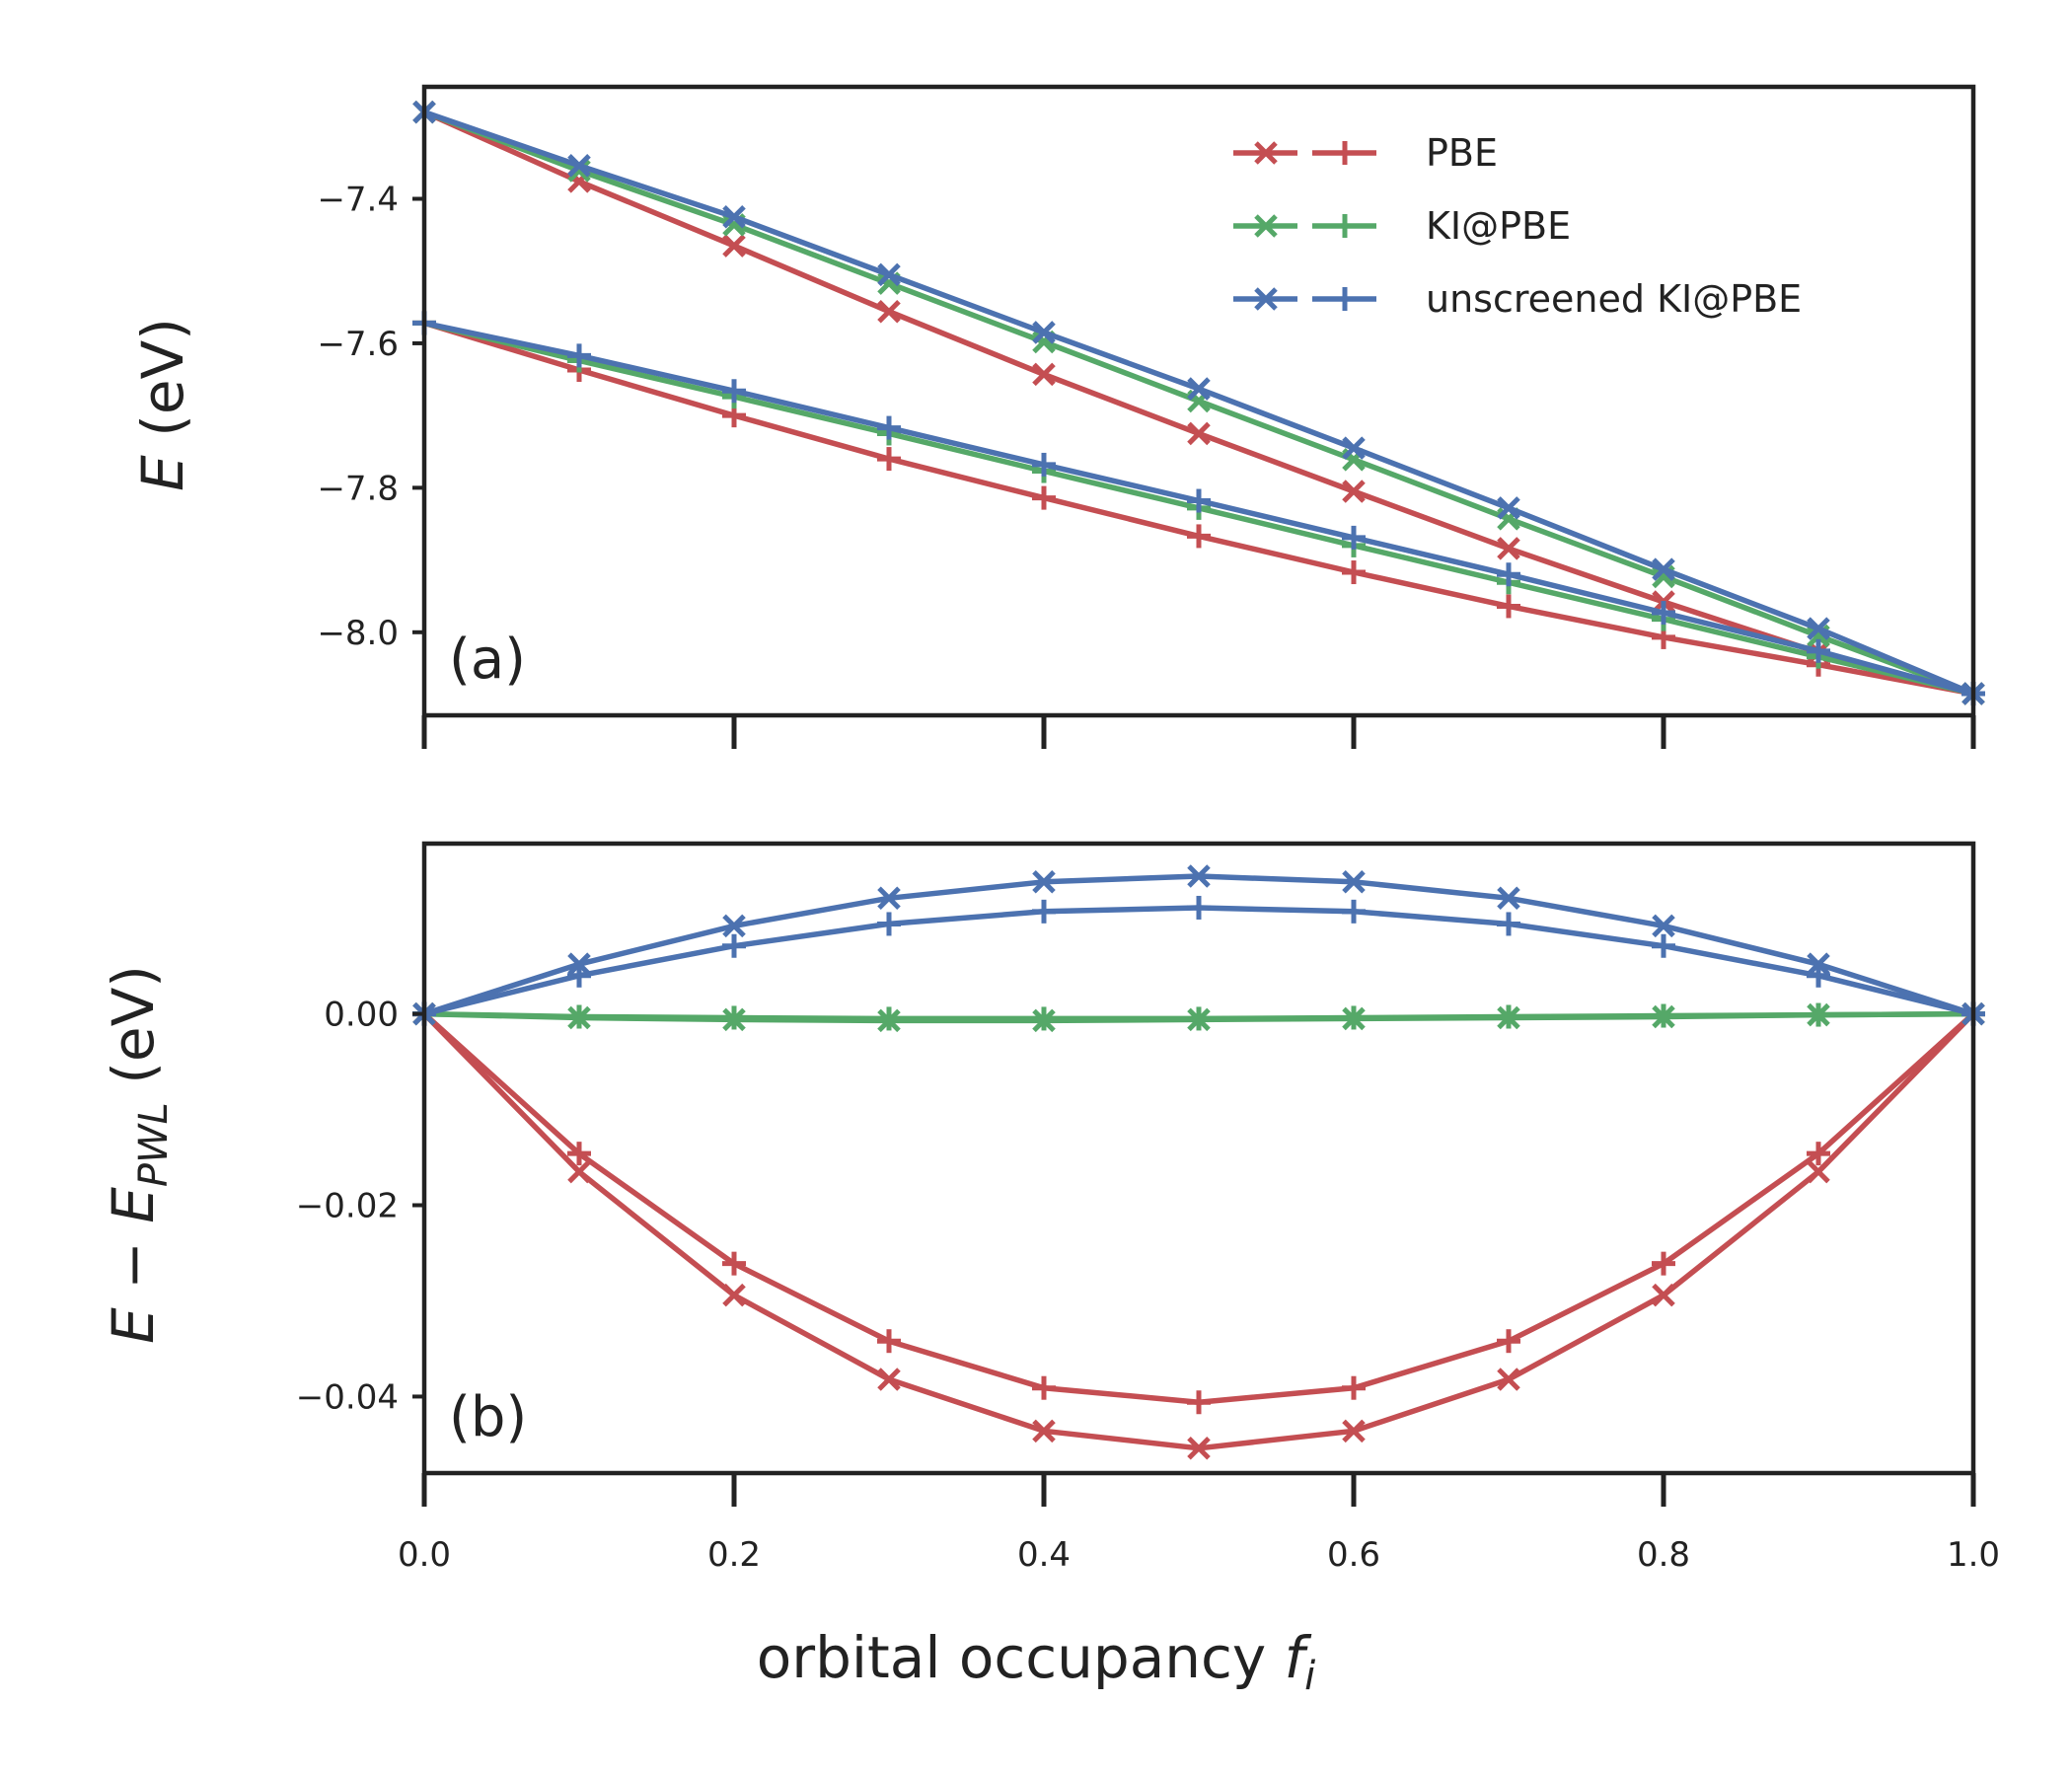  I want to click on legend-label: KI@PBE, so click(1499, 226).